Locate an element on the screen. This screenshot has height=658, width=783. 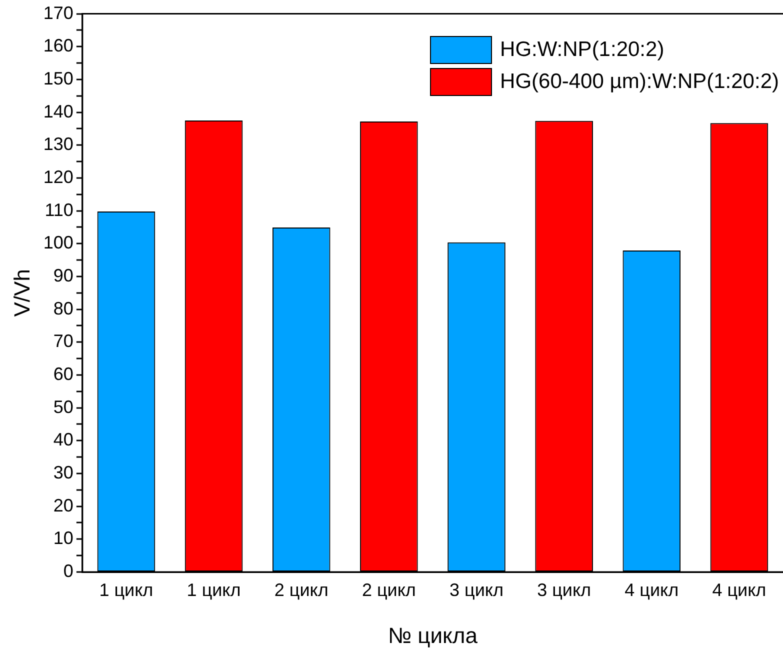
y-tick-label: 90 is located at coordinates (63, 275).